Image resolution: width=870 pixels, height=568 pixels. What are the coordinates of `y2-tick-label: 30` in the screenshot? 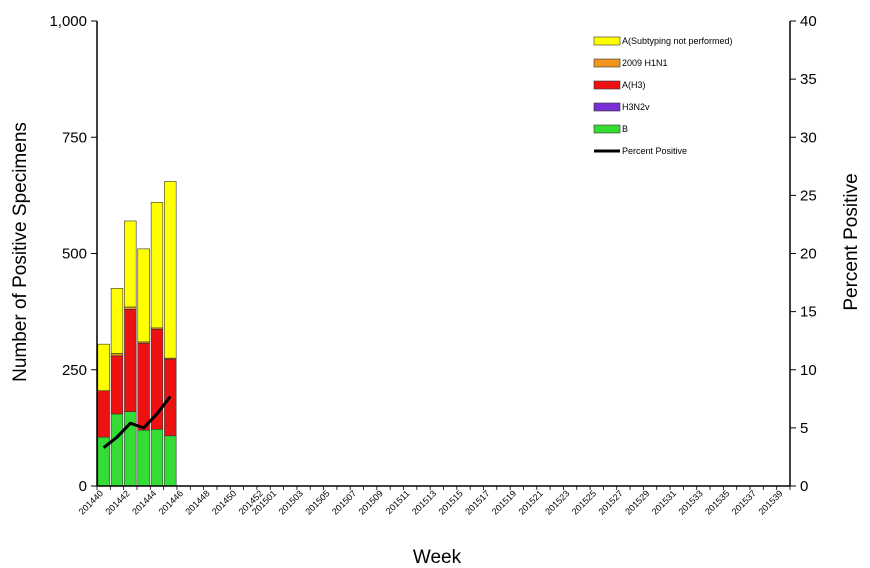 It's located at (808, 137).